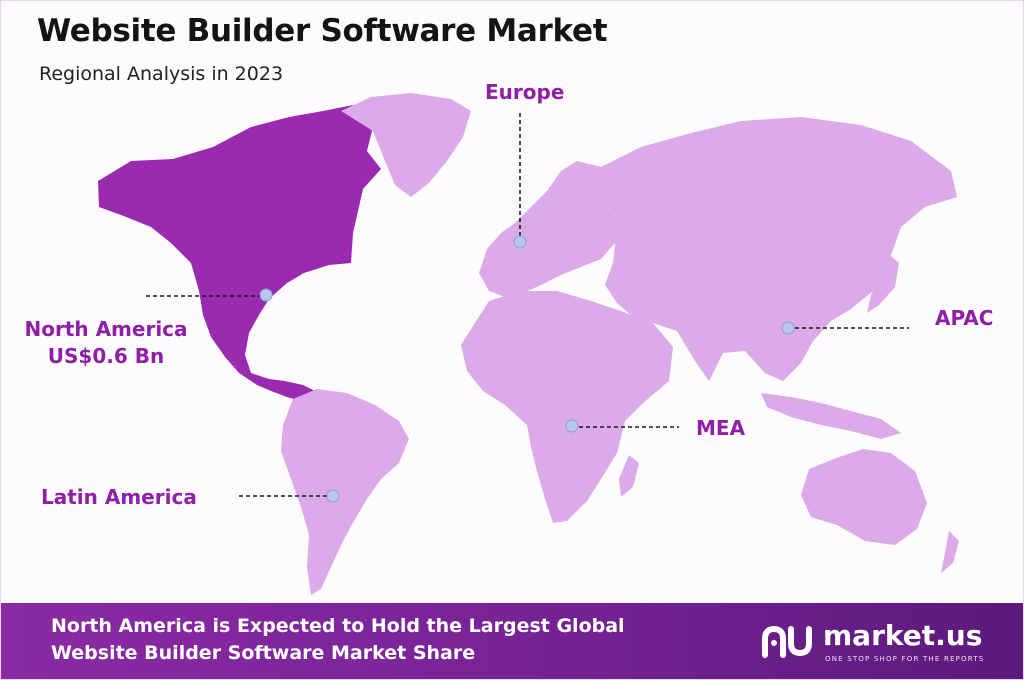 The width and height of the screenshot is (1024, 680). Describe the element at coordinates (905, 659) in the screenshot. I see `brand-tagline: ONE STOP SHOP FOR THE REPORTS` at that location.